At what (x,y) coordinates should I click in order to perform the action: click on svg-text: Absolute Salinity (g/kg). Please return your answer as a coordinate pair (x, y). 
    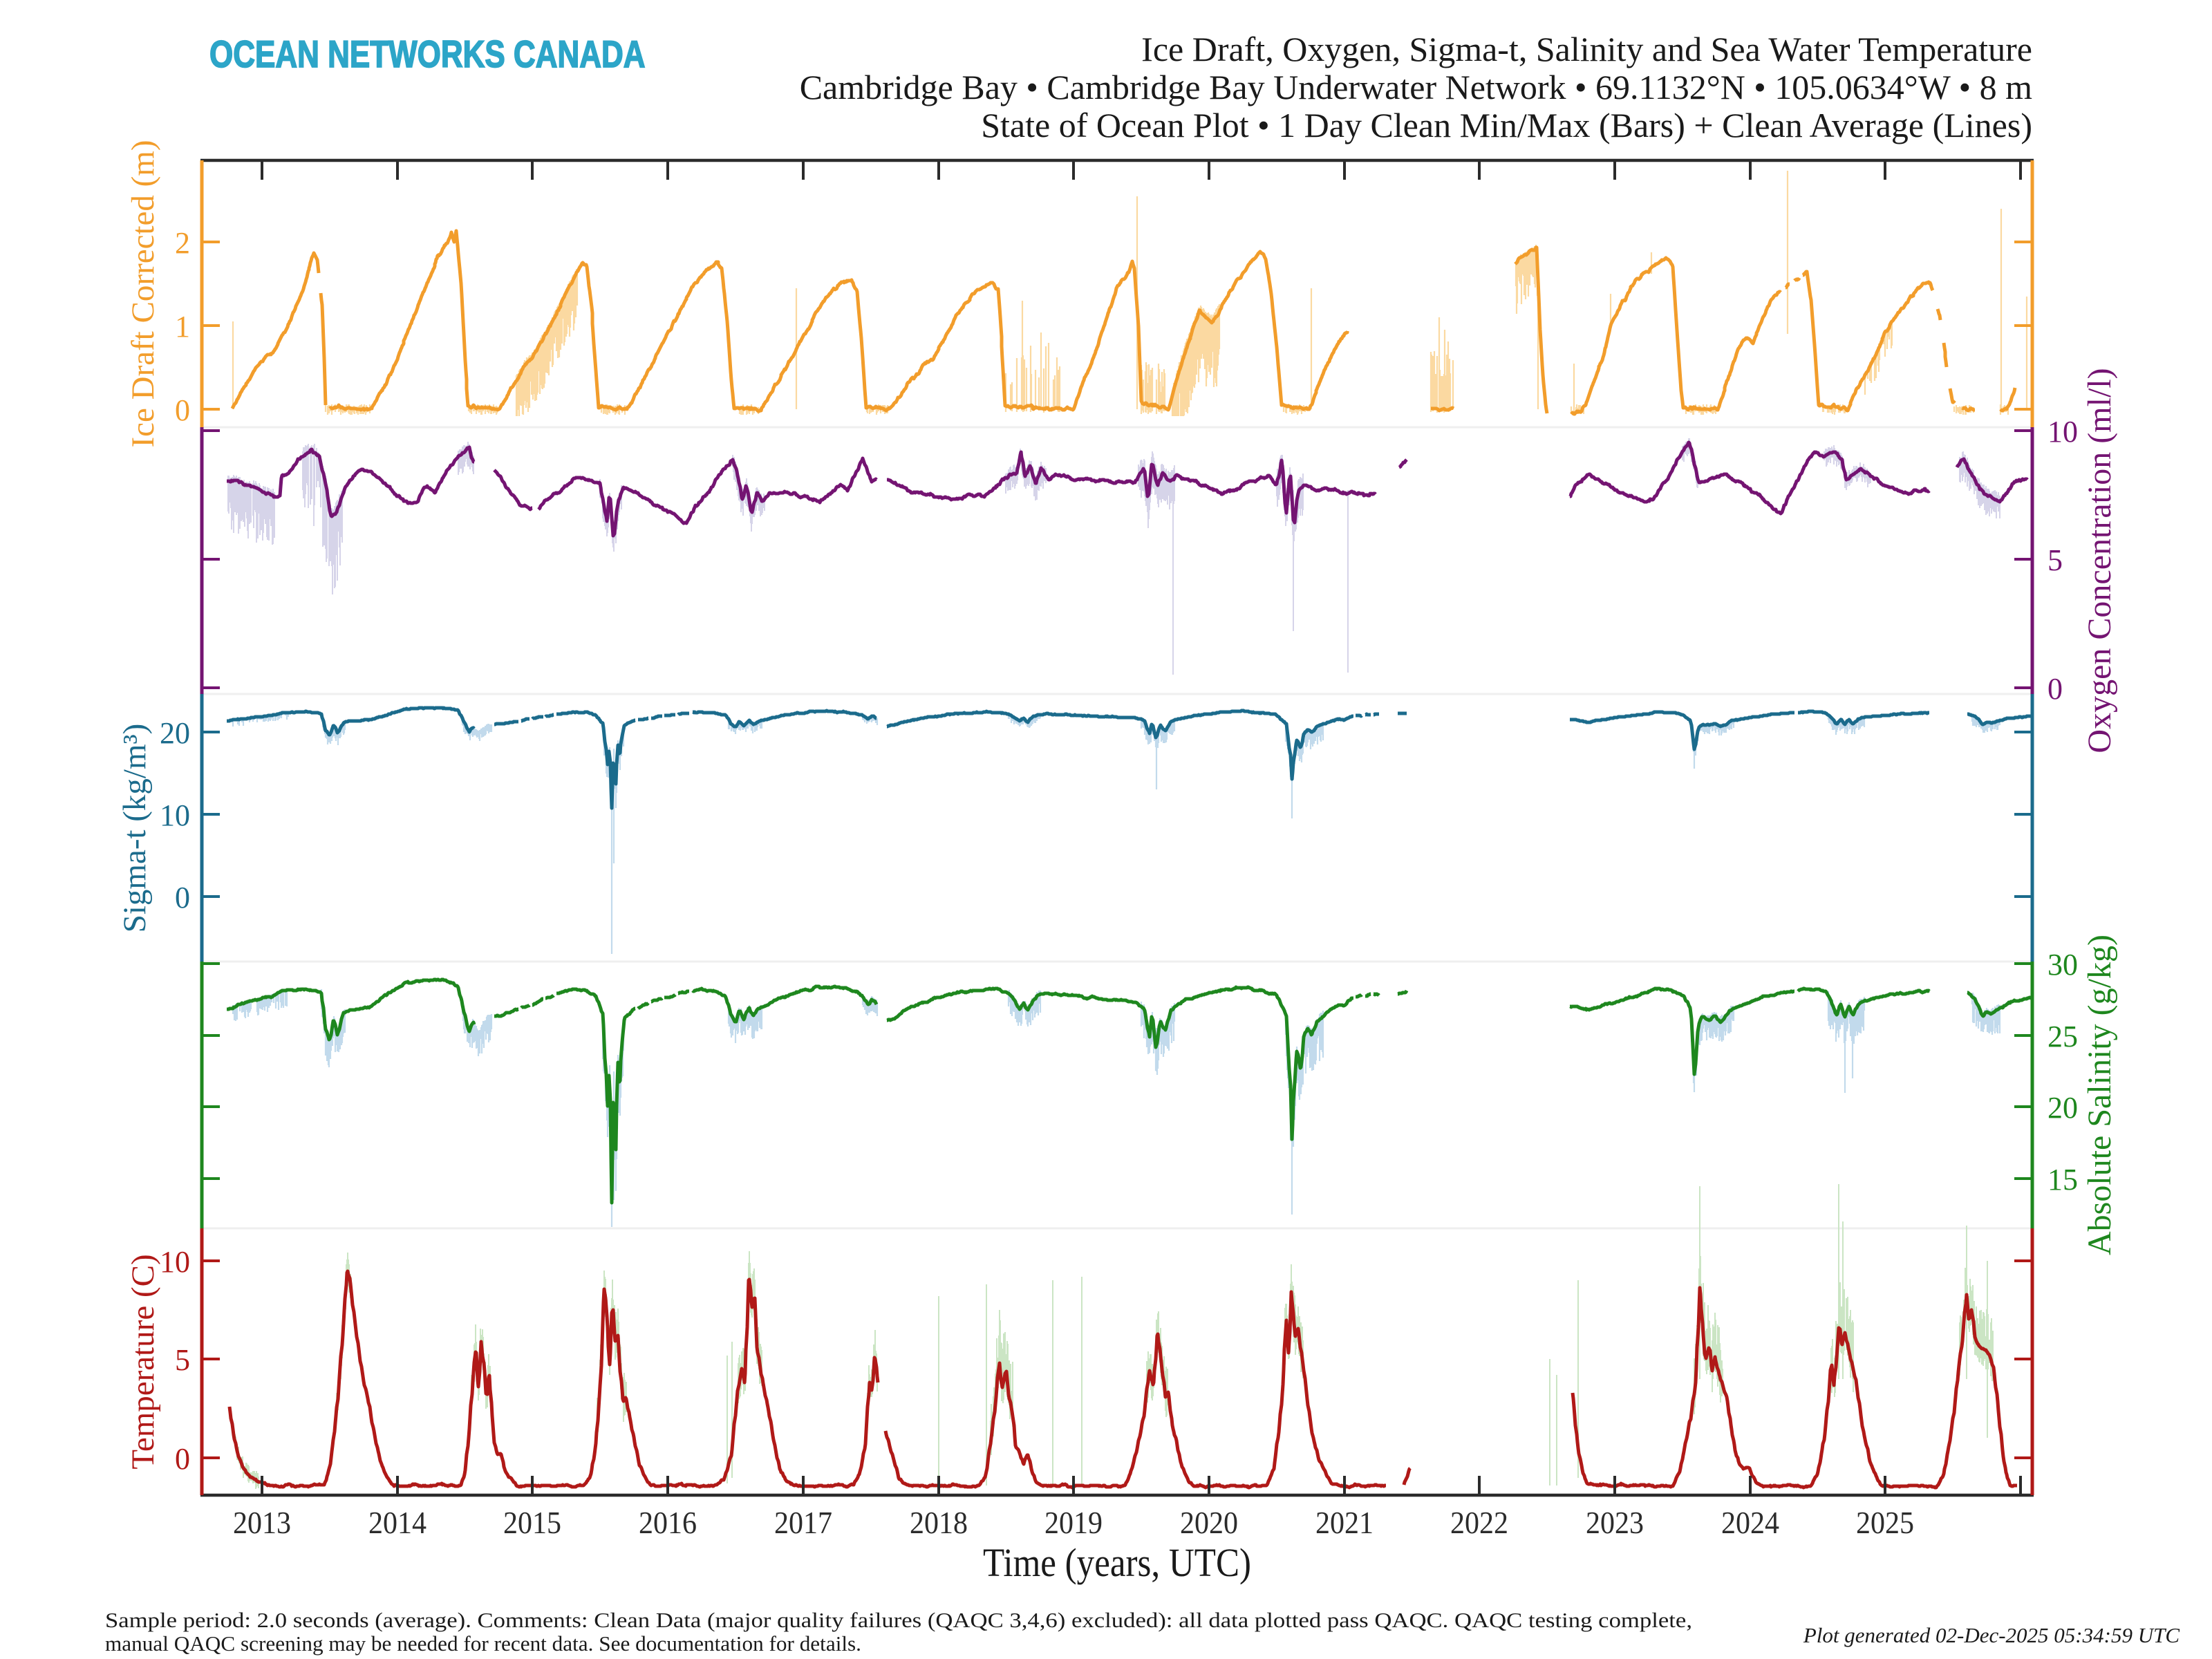
    Looking at the image, I should click on (2099, 1095).